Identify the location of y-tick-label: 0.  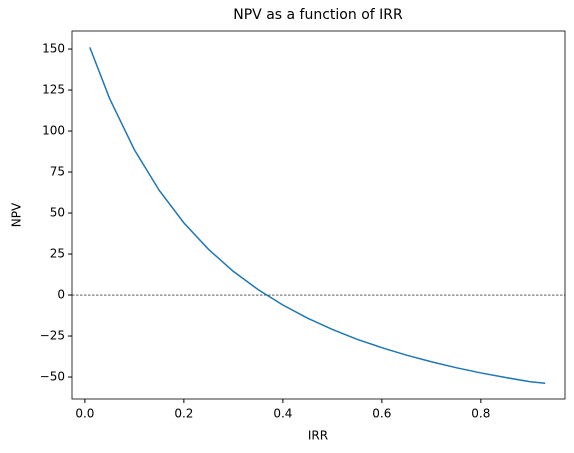
(61, 295).